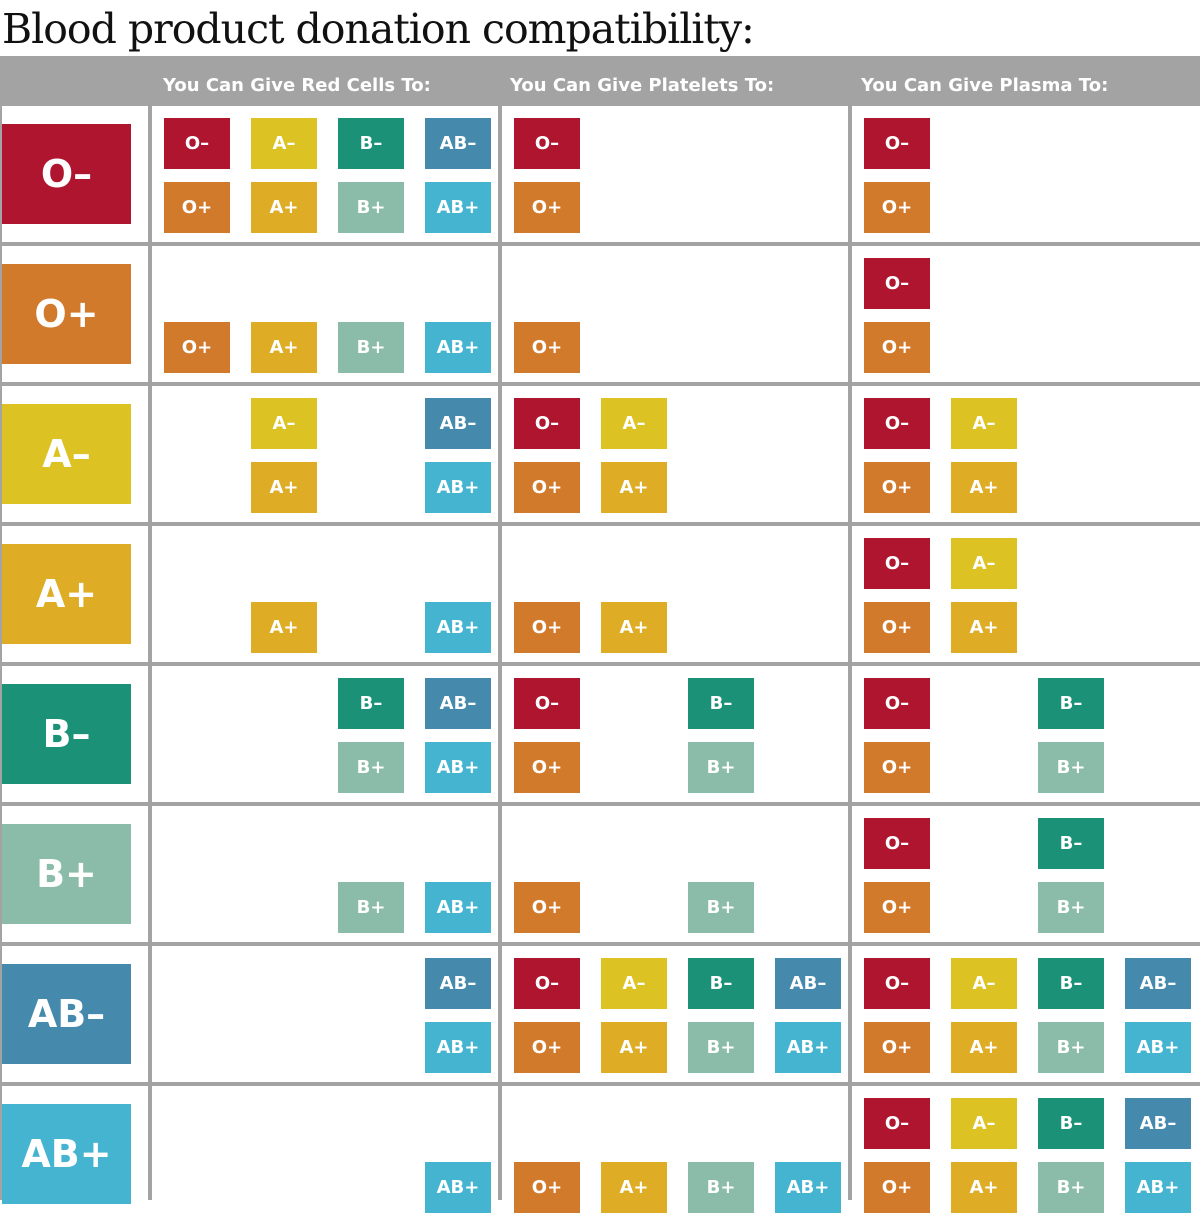 Image resolution: width=1200 pixels, height=1222 pixels. Describe the element at coordinates (66, 1014) in the screenshot. I see `donor-label-ab-minus: AB–` at that location.